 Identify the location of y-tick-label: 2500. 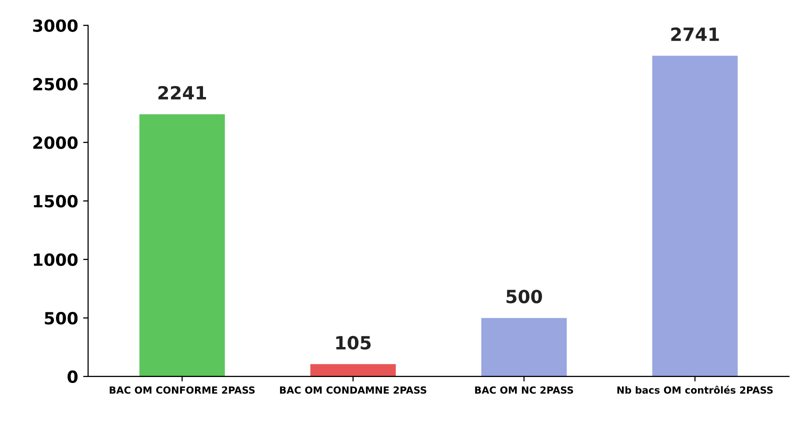
(55, 84).